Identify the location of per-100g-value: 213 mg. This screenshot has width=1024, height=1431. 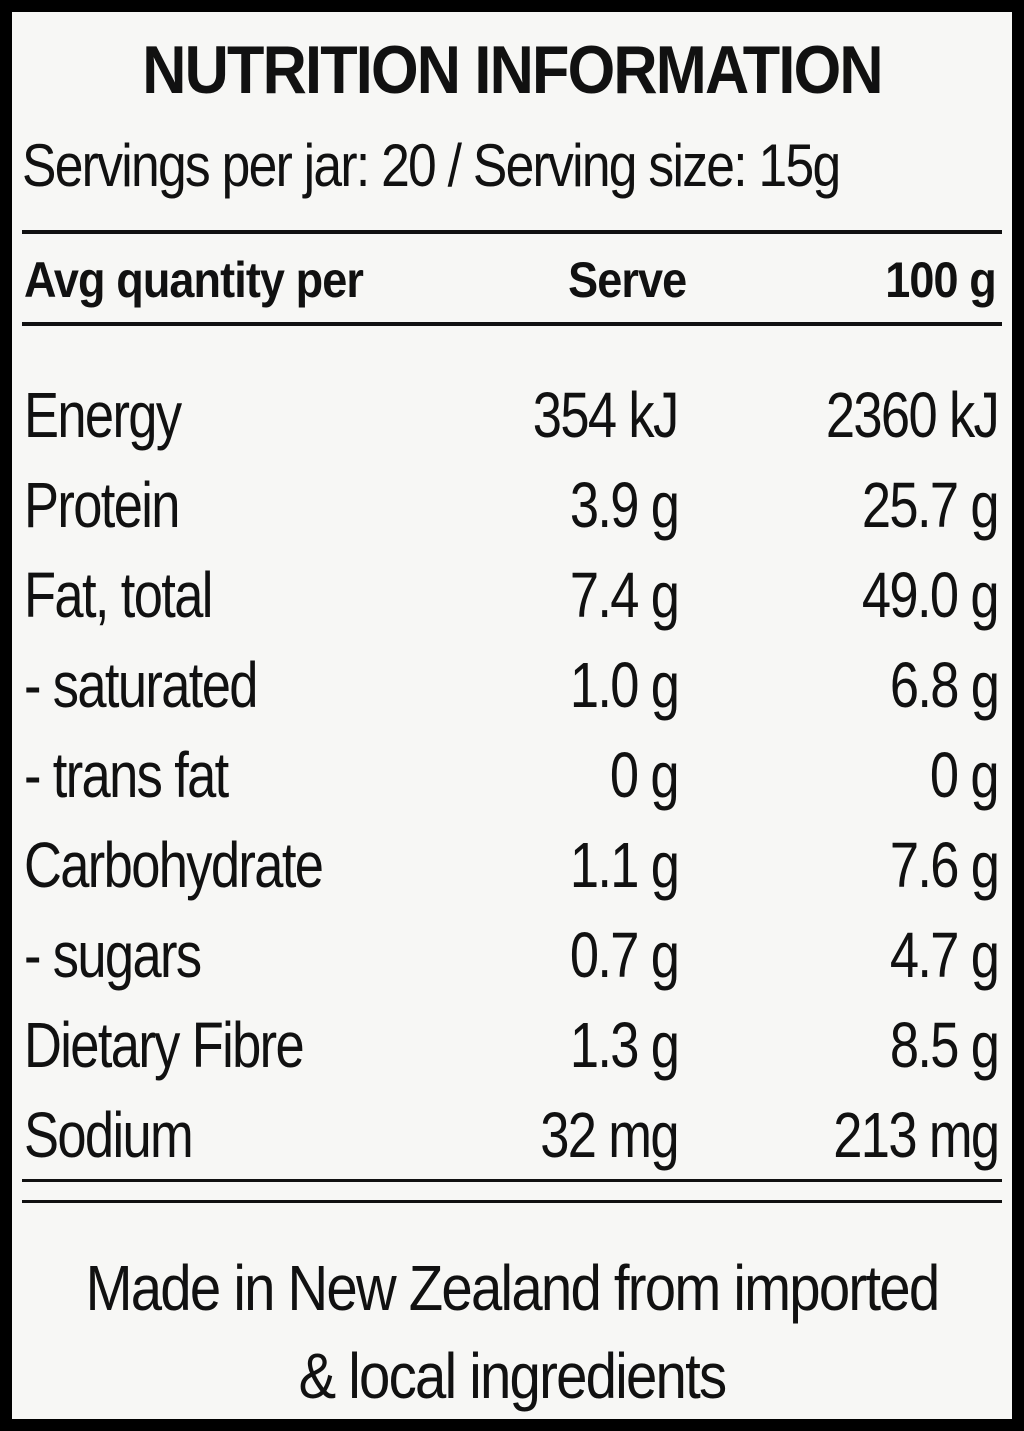
(916, 1135).